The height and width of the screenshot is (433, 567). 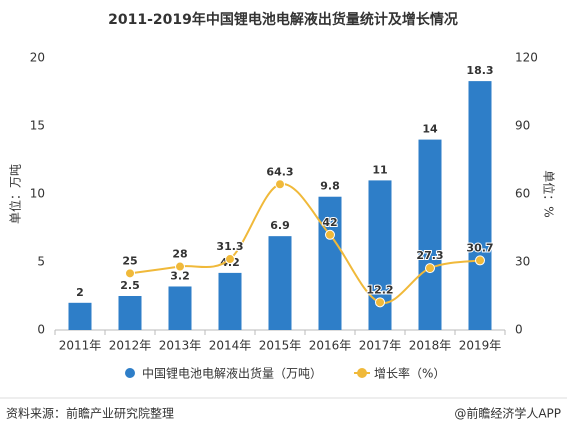 What do you see at coordinates (409, 373) in the screenshot?
I see `legend-label: 增长率（%）` at bounding box center [409, 373].